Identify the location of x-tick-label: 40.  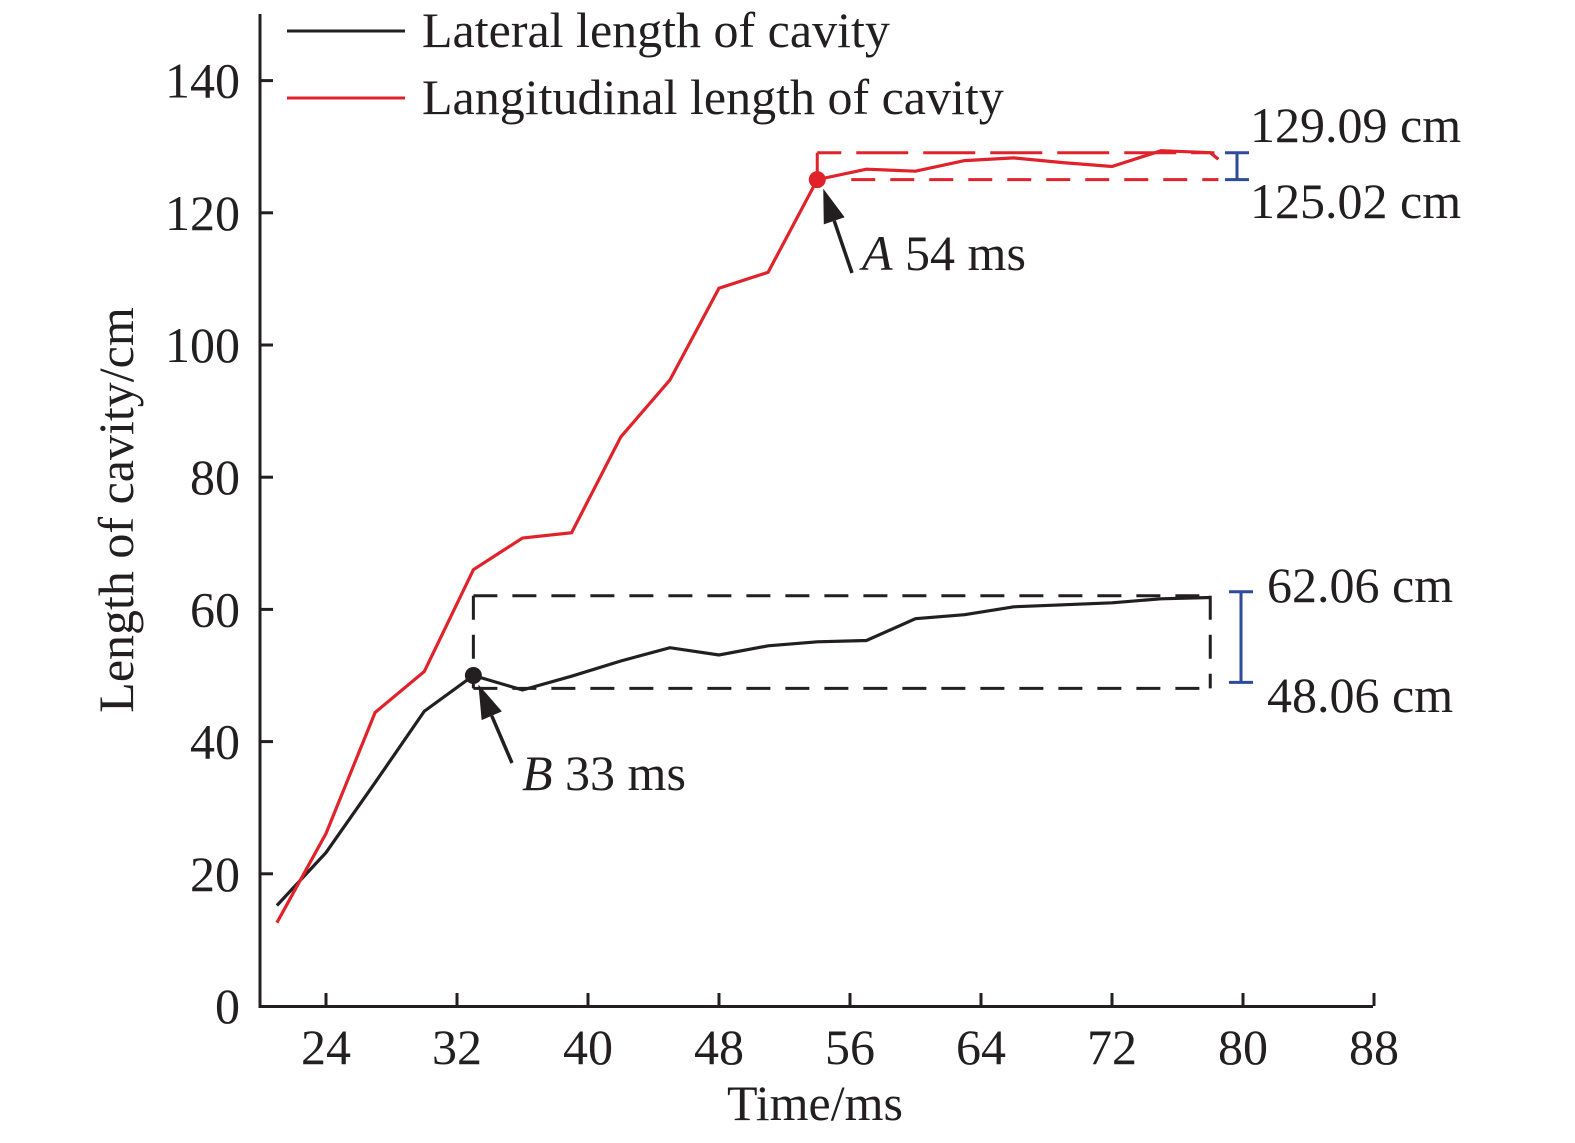
(588, 1047).